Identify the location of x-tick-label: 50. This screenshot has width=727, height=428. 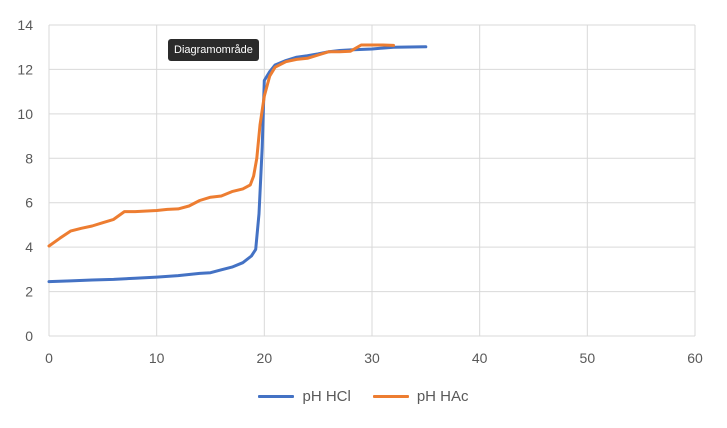
(588, 358).